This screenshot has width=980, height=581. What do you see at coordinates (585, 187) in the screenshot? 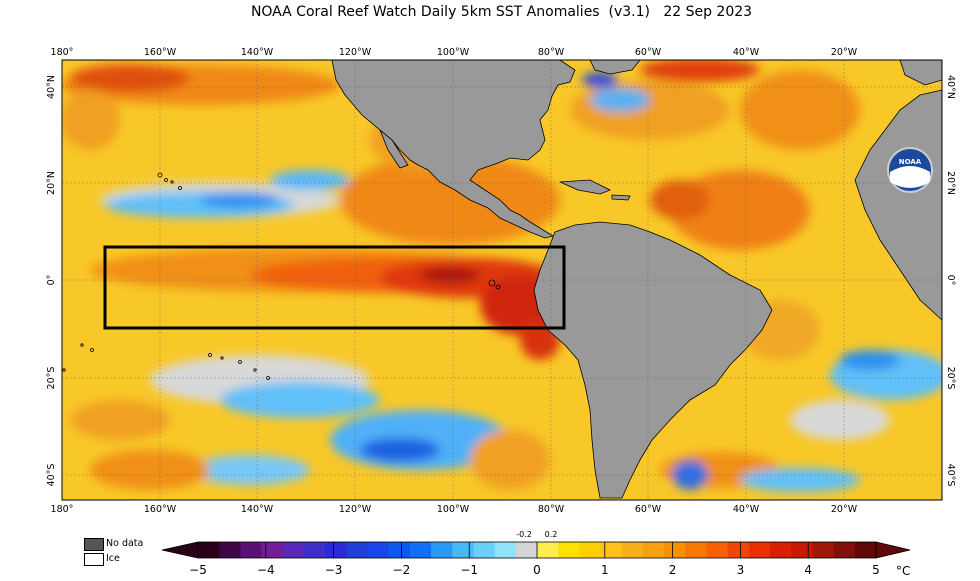
I see `cuba` at bounding box center [585, 187].